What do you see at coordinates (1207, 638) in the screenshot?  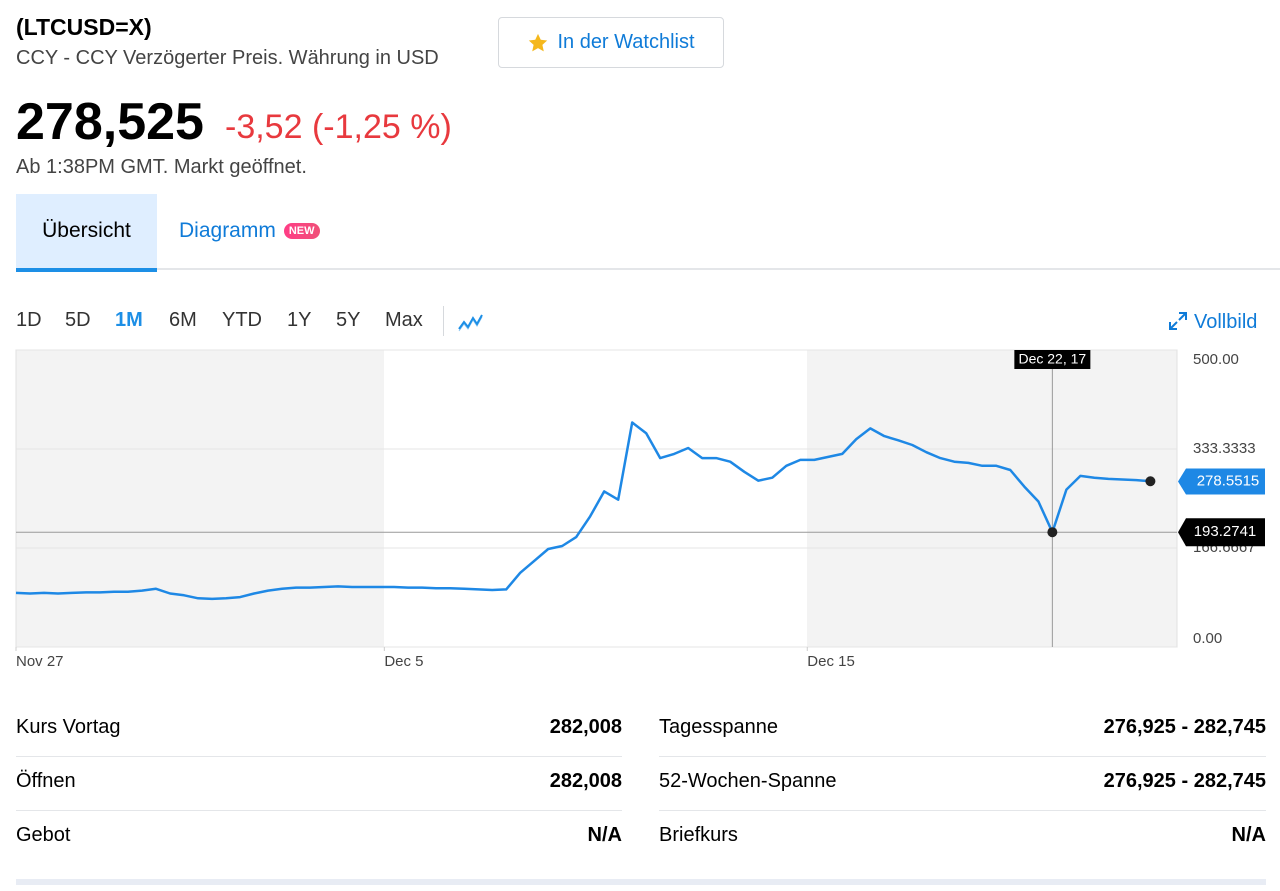 I see `y-tick-label: 0.00` at bounding box center [1207, 638].